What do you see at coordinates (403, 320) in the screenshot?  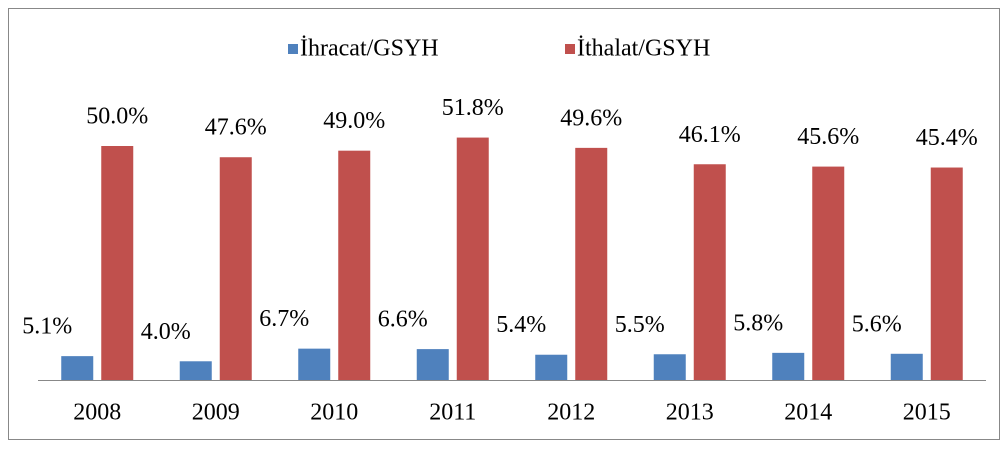 I see `data-label: 6.6%` at bounding box center [403, 320].